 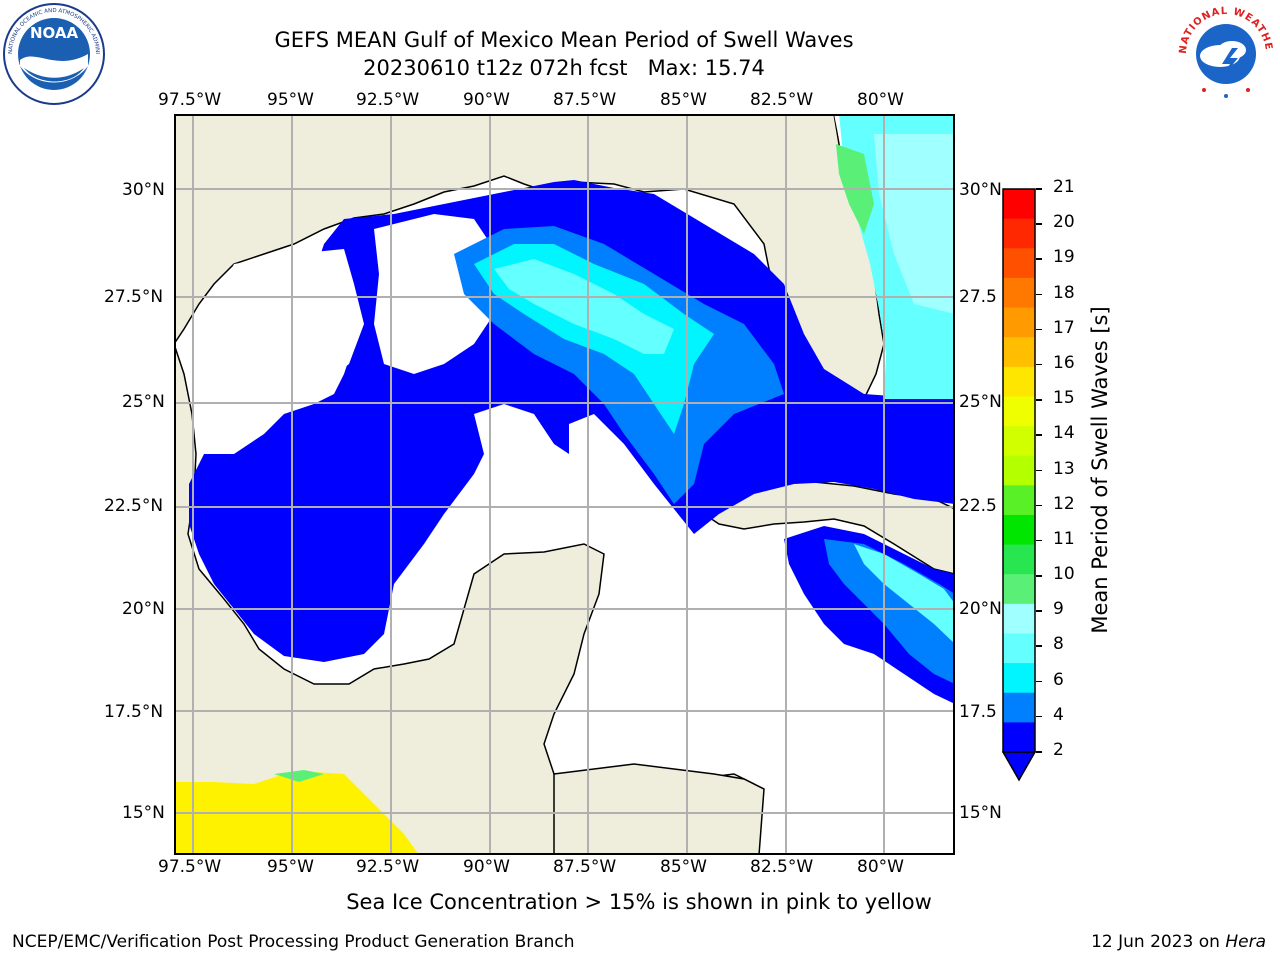 What do you see at coordinates (388, 867) in the screenshot?
I see `lon-label-bottom: 92.5°W` at bounding box center [388, 867].